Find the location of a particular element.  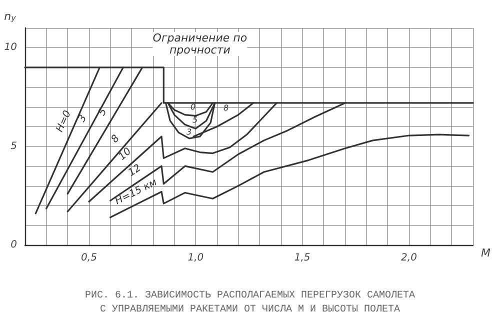

text: H=0 is located at coordinates (64, 121).